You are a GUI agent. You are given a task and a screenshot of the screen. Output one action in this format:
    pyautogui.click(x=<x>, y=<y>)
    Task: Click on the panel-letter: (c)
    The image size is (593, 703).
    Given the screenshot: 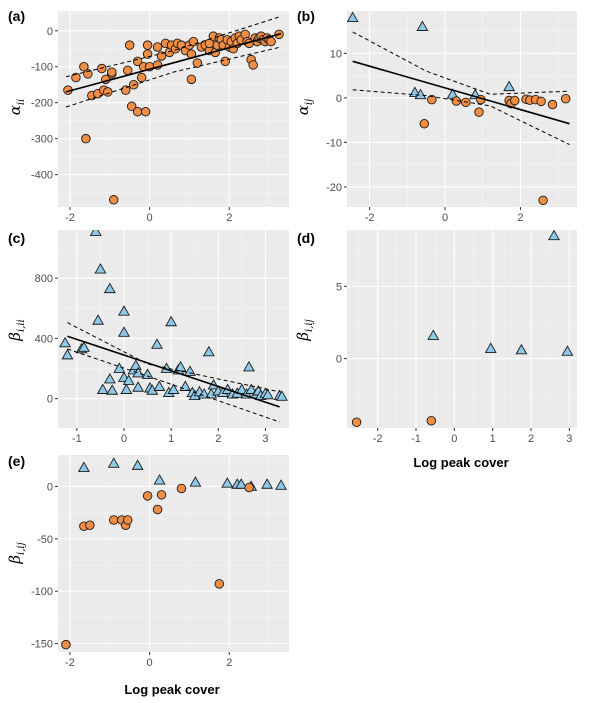 What is the action you would take?
    pyautogui.click(x=16, y=238)
    